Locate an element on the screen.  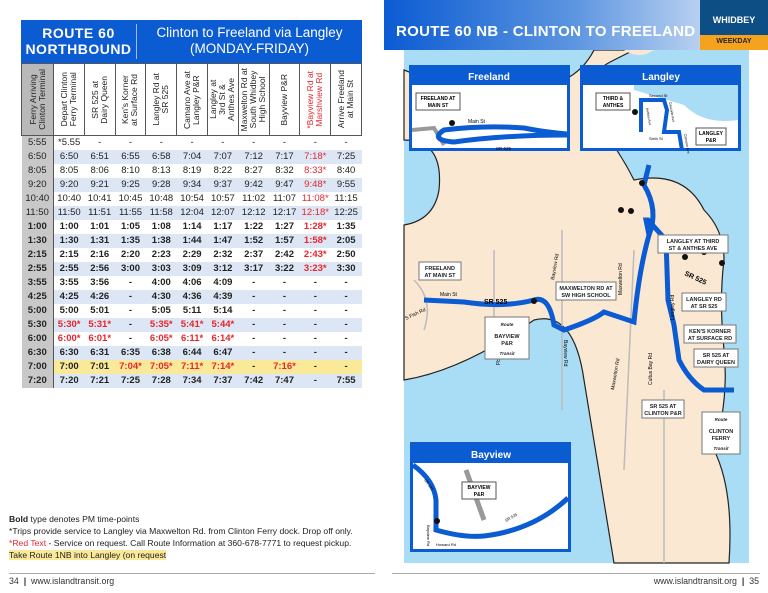
stop-time: 3:00 is located at coordinates (130, 268).